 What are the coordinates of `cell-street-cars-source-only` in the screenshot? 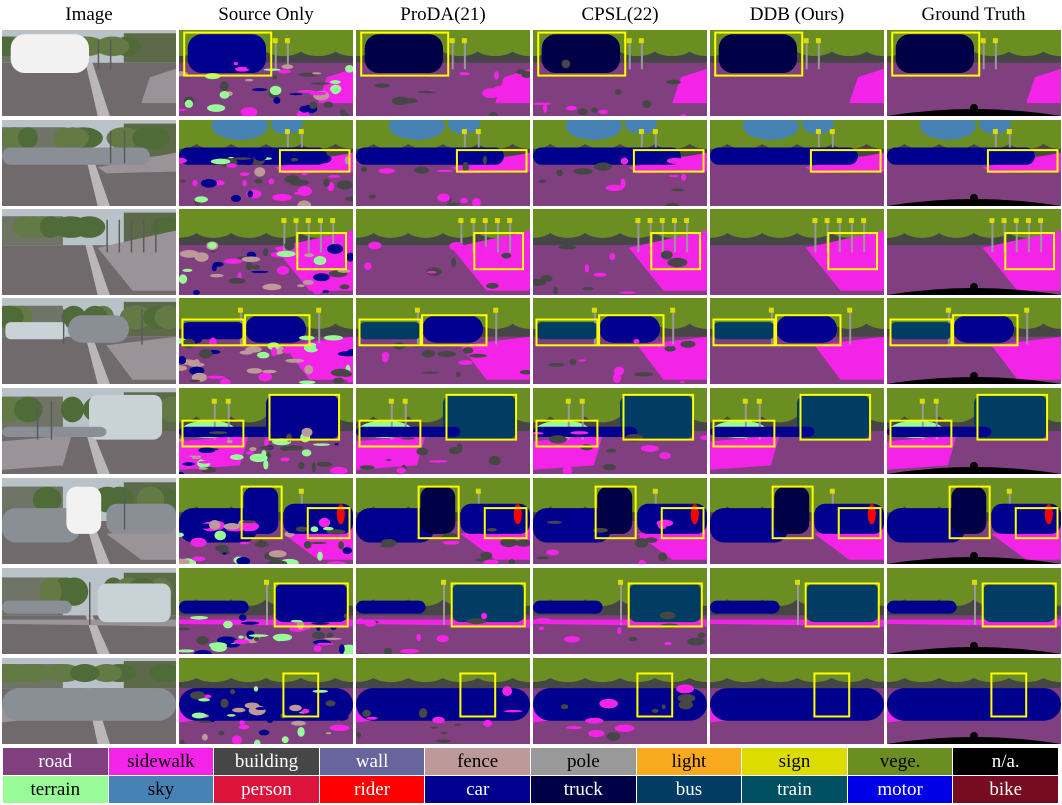 It's located at (266, 163).